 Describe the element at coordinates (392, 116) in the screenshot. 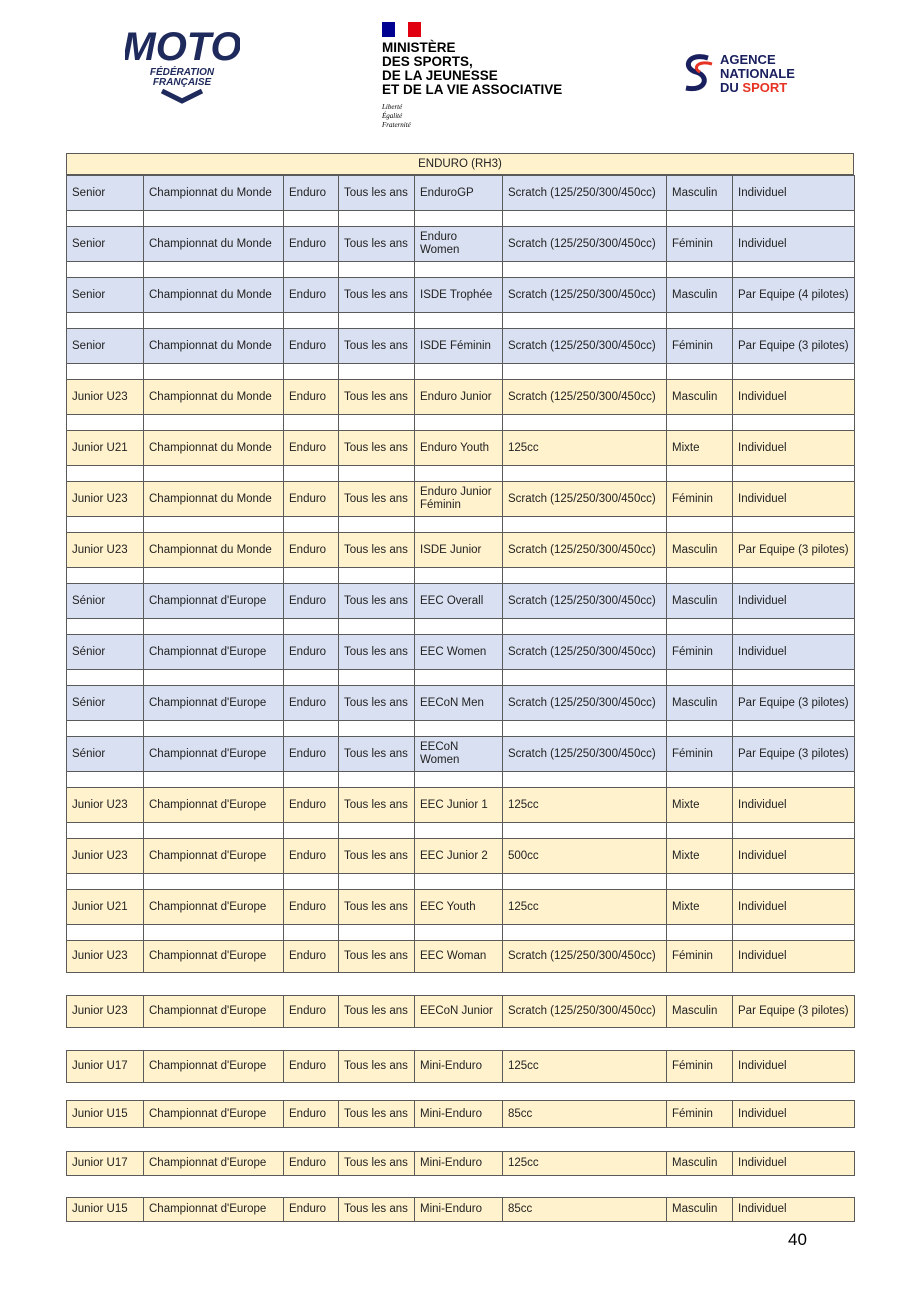

I see `motto: Égalité` at that location.